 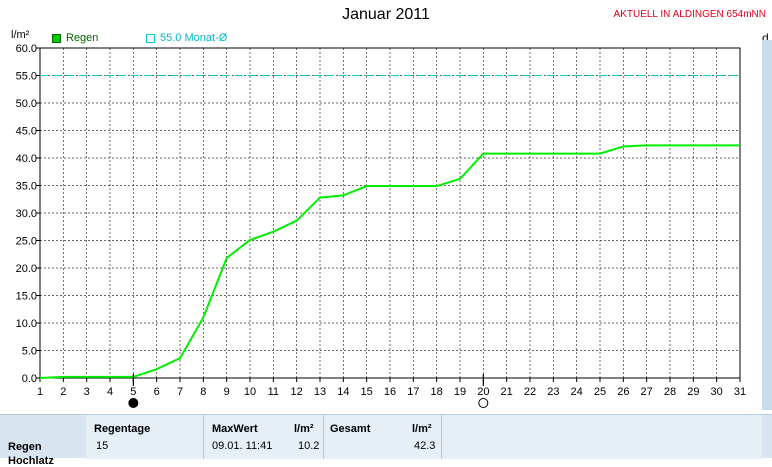 I want to click on y-tick-label: 5.0, so click(x=29, y=352).